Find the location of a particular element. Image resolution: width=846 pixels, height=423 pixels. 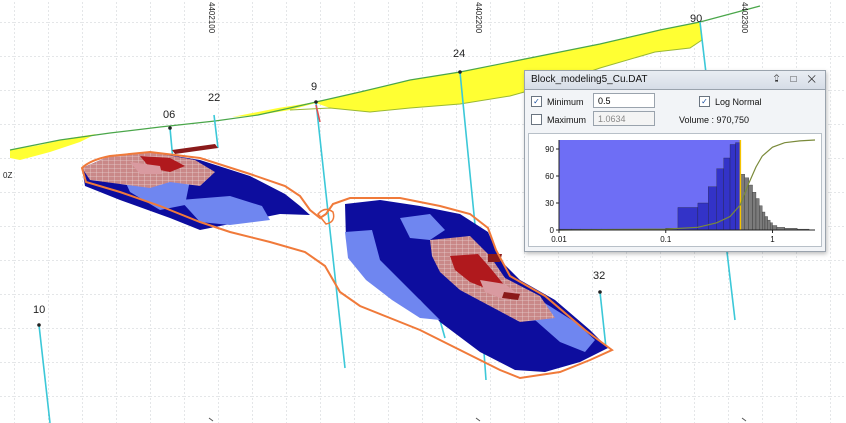

histogram-chart: 0 30 60 90 0.01 0.1 1 is located at coordinates (675, 190).